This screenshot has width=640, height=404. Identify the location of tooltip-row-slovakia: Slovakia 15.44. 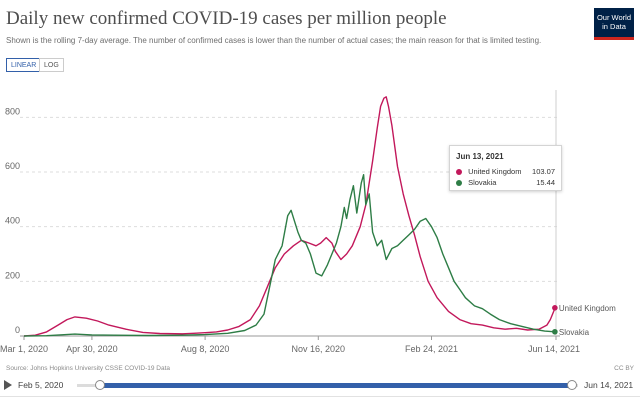
(505, 183).